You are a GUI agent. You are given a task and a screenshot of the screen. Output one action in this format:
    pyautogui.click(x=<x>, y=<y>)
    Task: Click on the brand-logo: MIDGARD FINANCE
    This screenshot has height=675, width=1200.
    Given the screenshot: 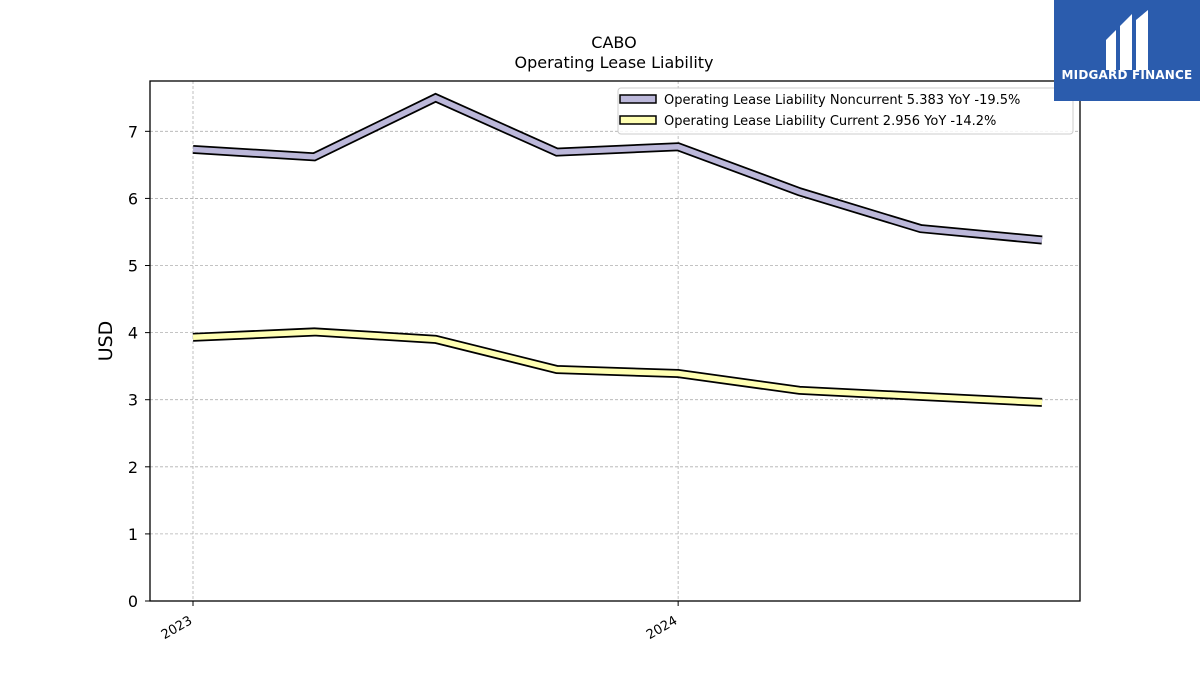 What is the action you would take?
    pyautogui.click(x=1127, y=50)
    